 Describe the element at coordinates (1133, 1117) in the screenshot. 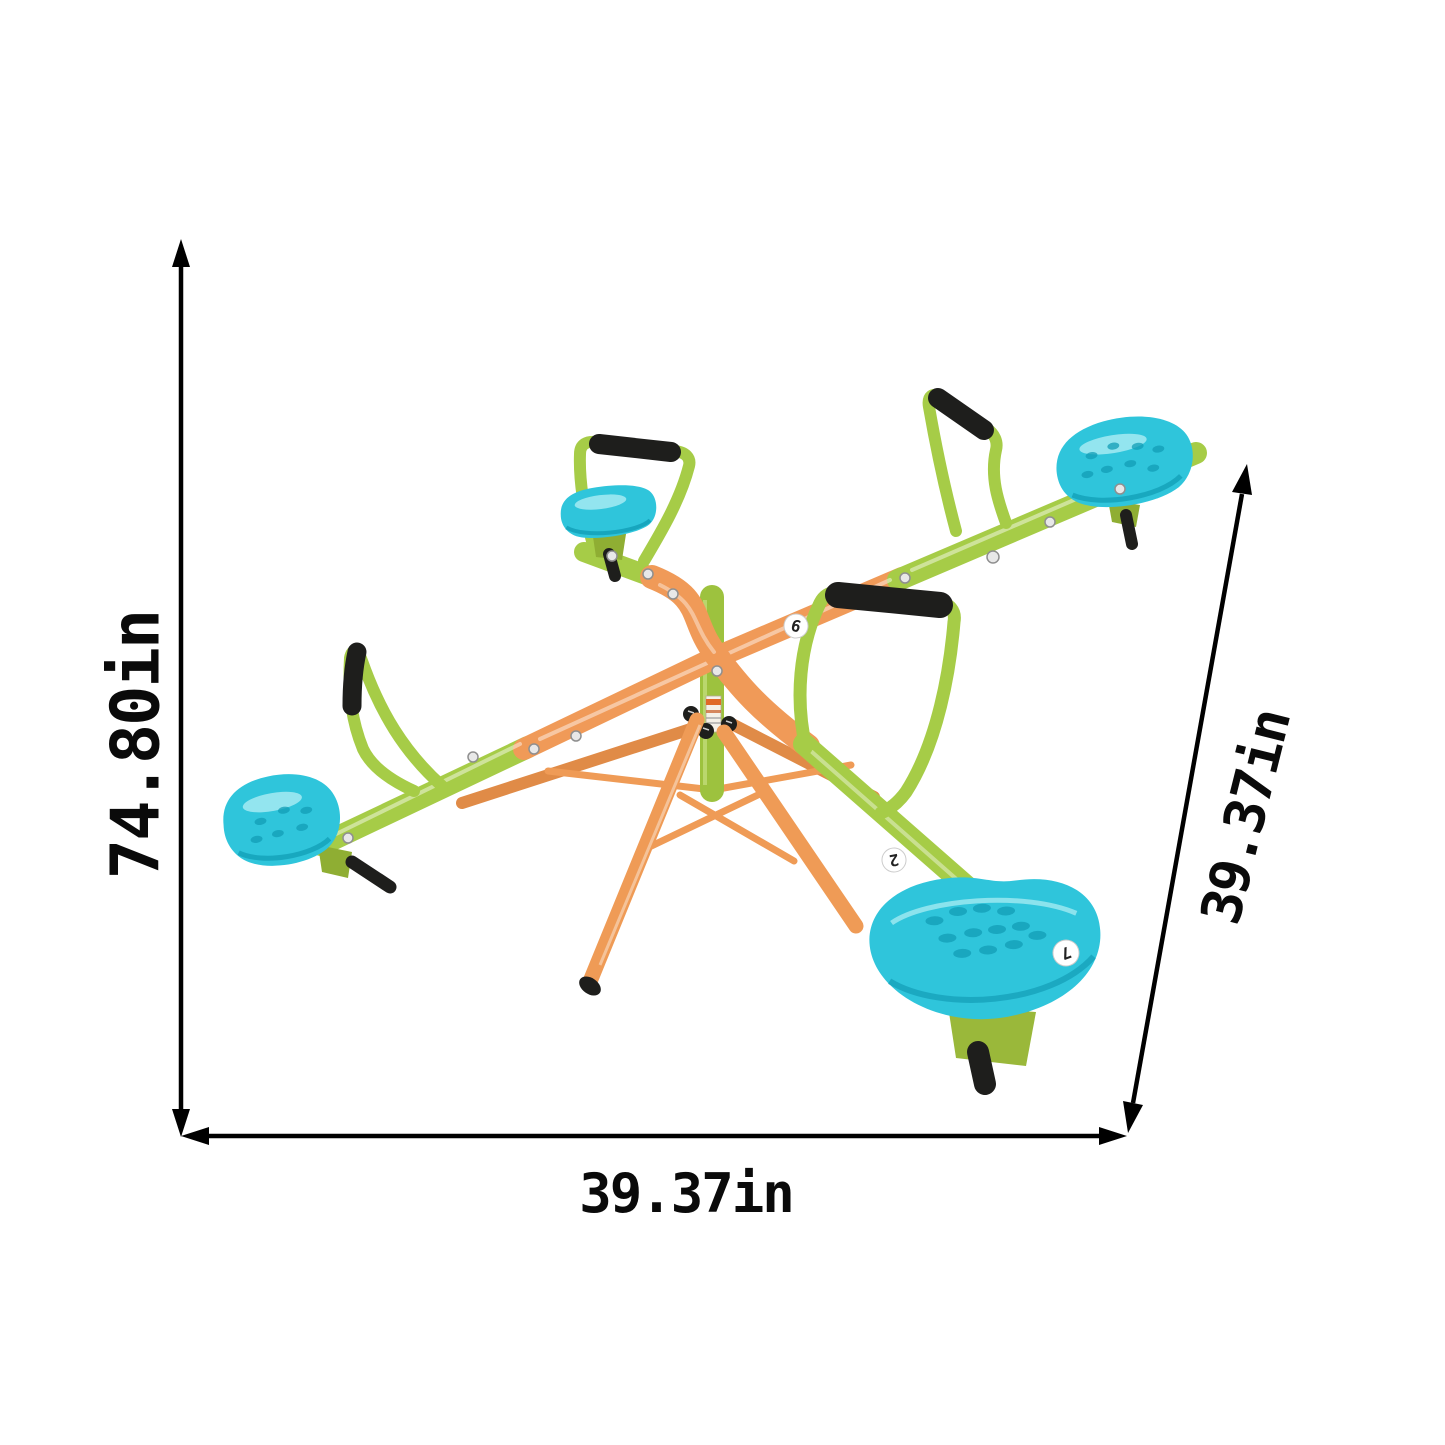

I see `arrowhead-down-left` at that location.